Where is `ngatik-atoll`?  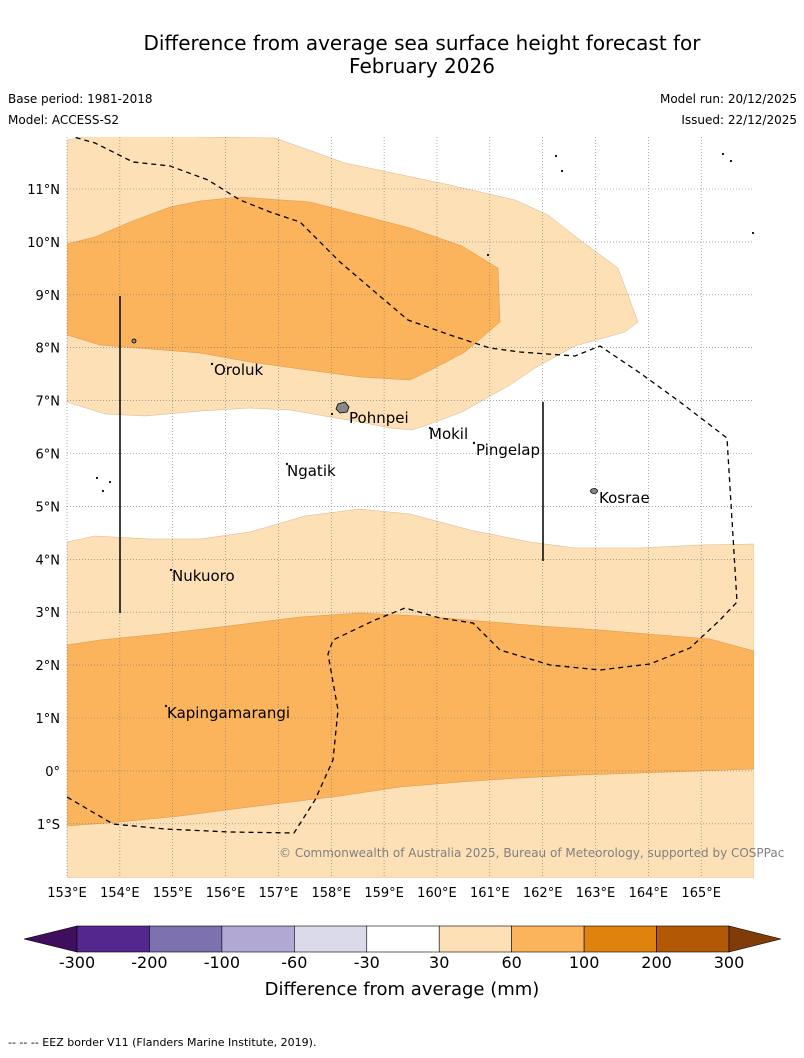
ngatik-atoll is located at coordinates (287, 464).